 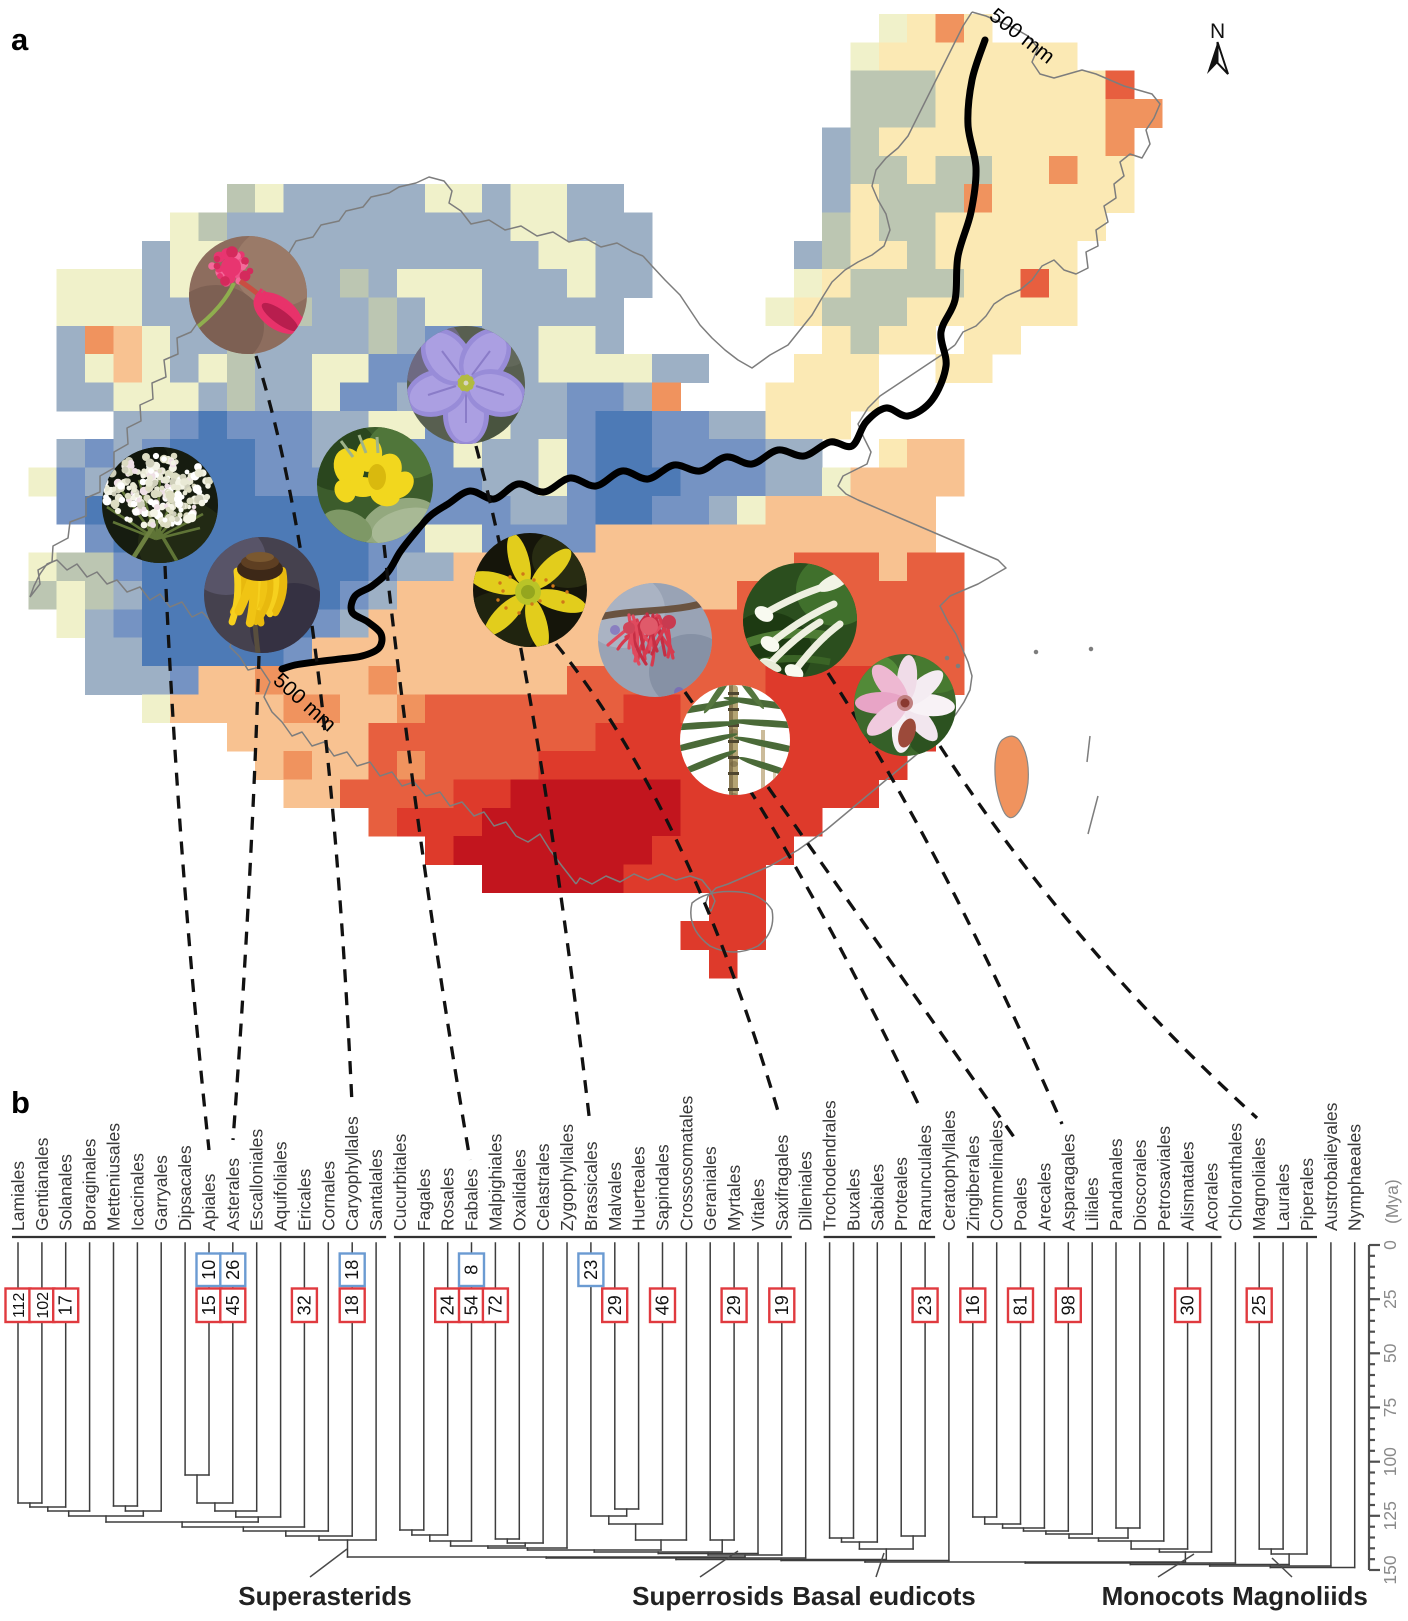 What do you see at coordinates (1044, 1197) in the screenshot?
I see `svg-text: Arecales` at bounding box center [1044, 1197].